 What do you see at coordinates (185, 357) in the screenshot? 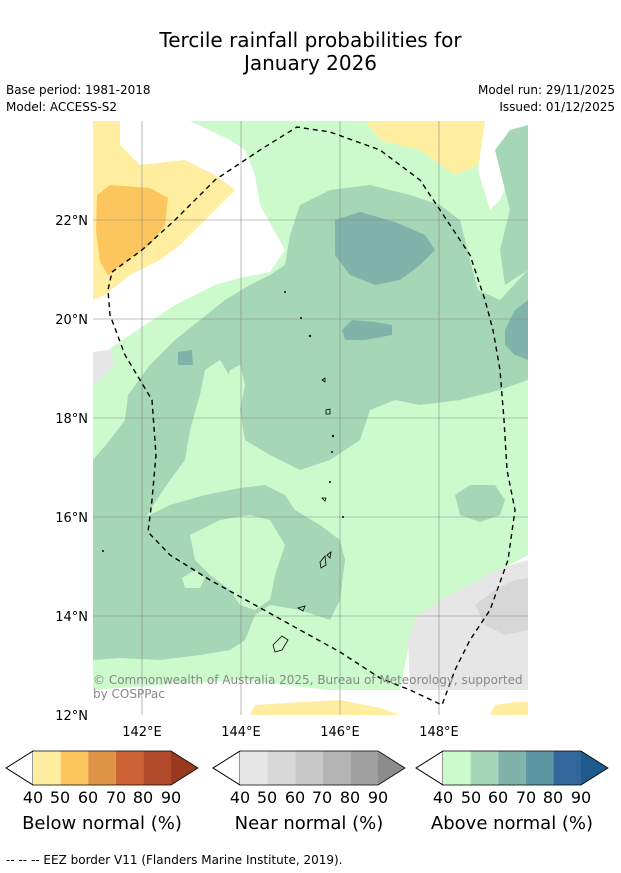
I see `above-normal-60-west` at bounding box center [185, 357].